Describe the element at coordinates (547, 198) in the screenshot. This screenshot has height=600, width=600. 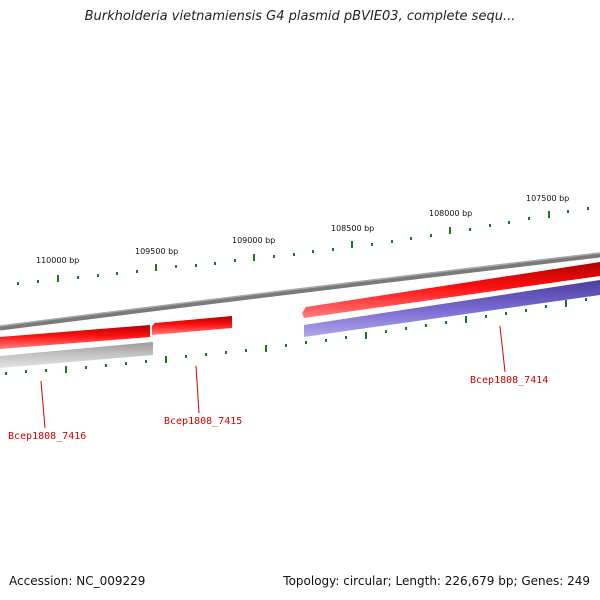
I see `tick-label: 107500 bp` at that location.